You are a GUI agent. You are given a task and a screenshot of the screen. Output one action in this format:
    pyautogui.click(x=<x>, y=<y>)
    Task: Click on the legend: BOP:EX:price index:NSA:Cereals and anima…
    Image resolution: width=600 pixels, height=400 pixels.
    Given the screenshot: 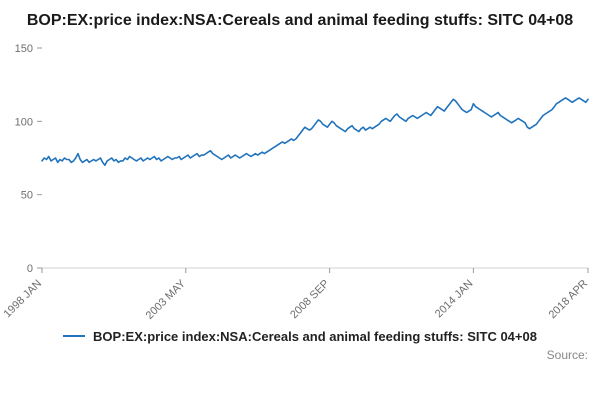 What is the action you would take?
    pyautogui.click(x=300, y=336)
    